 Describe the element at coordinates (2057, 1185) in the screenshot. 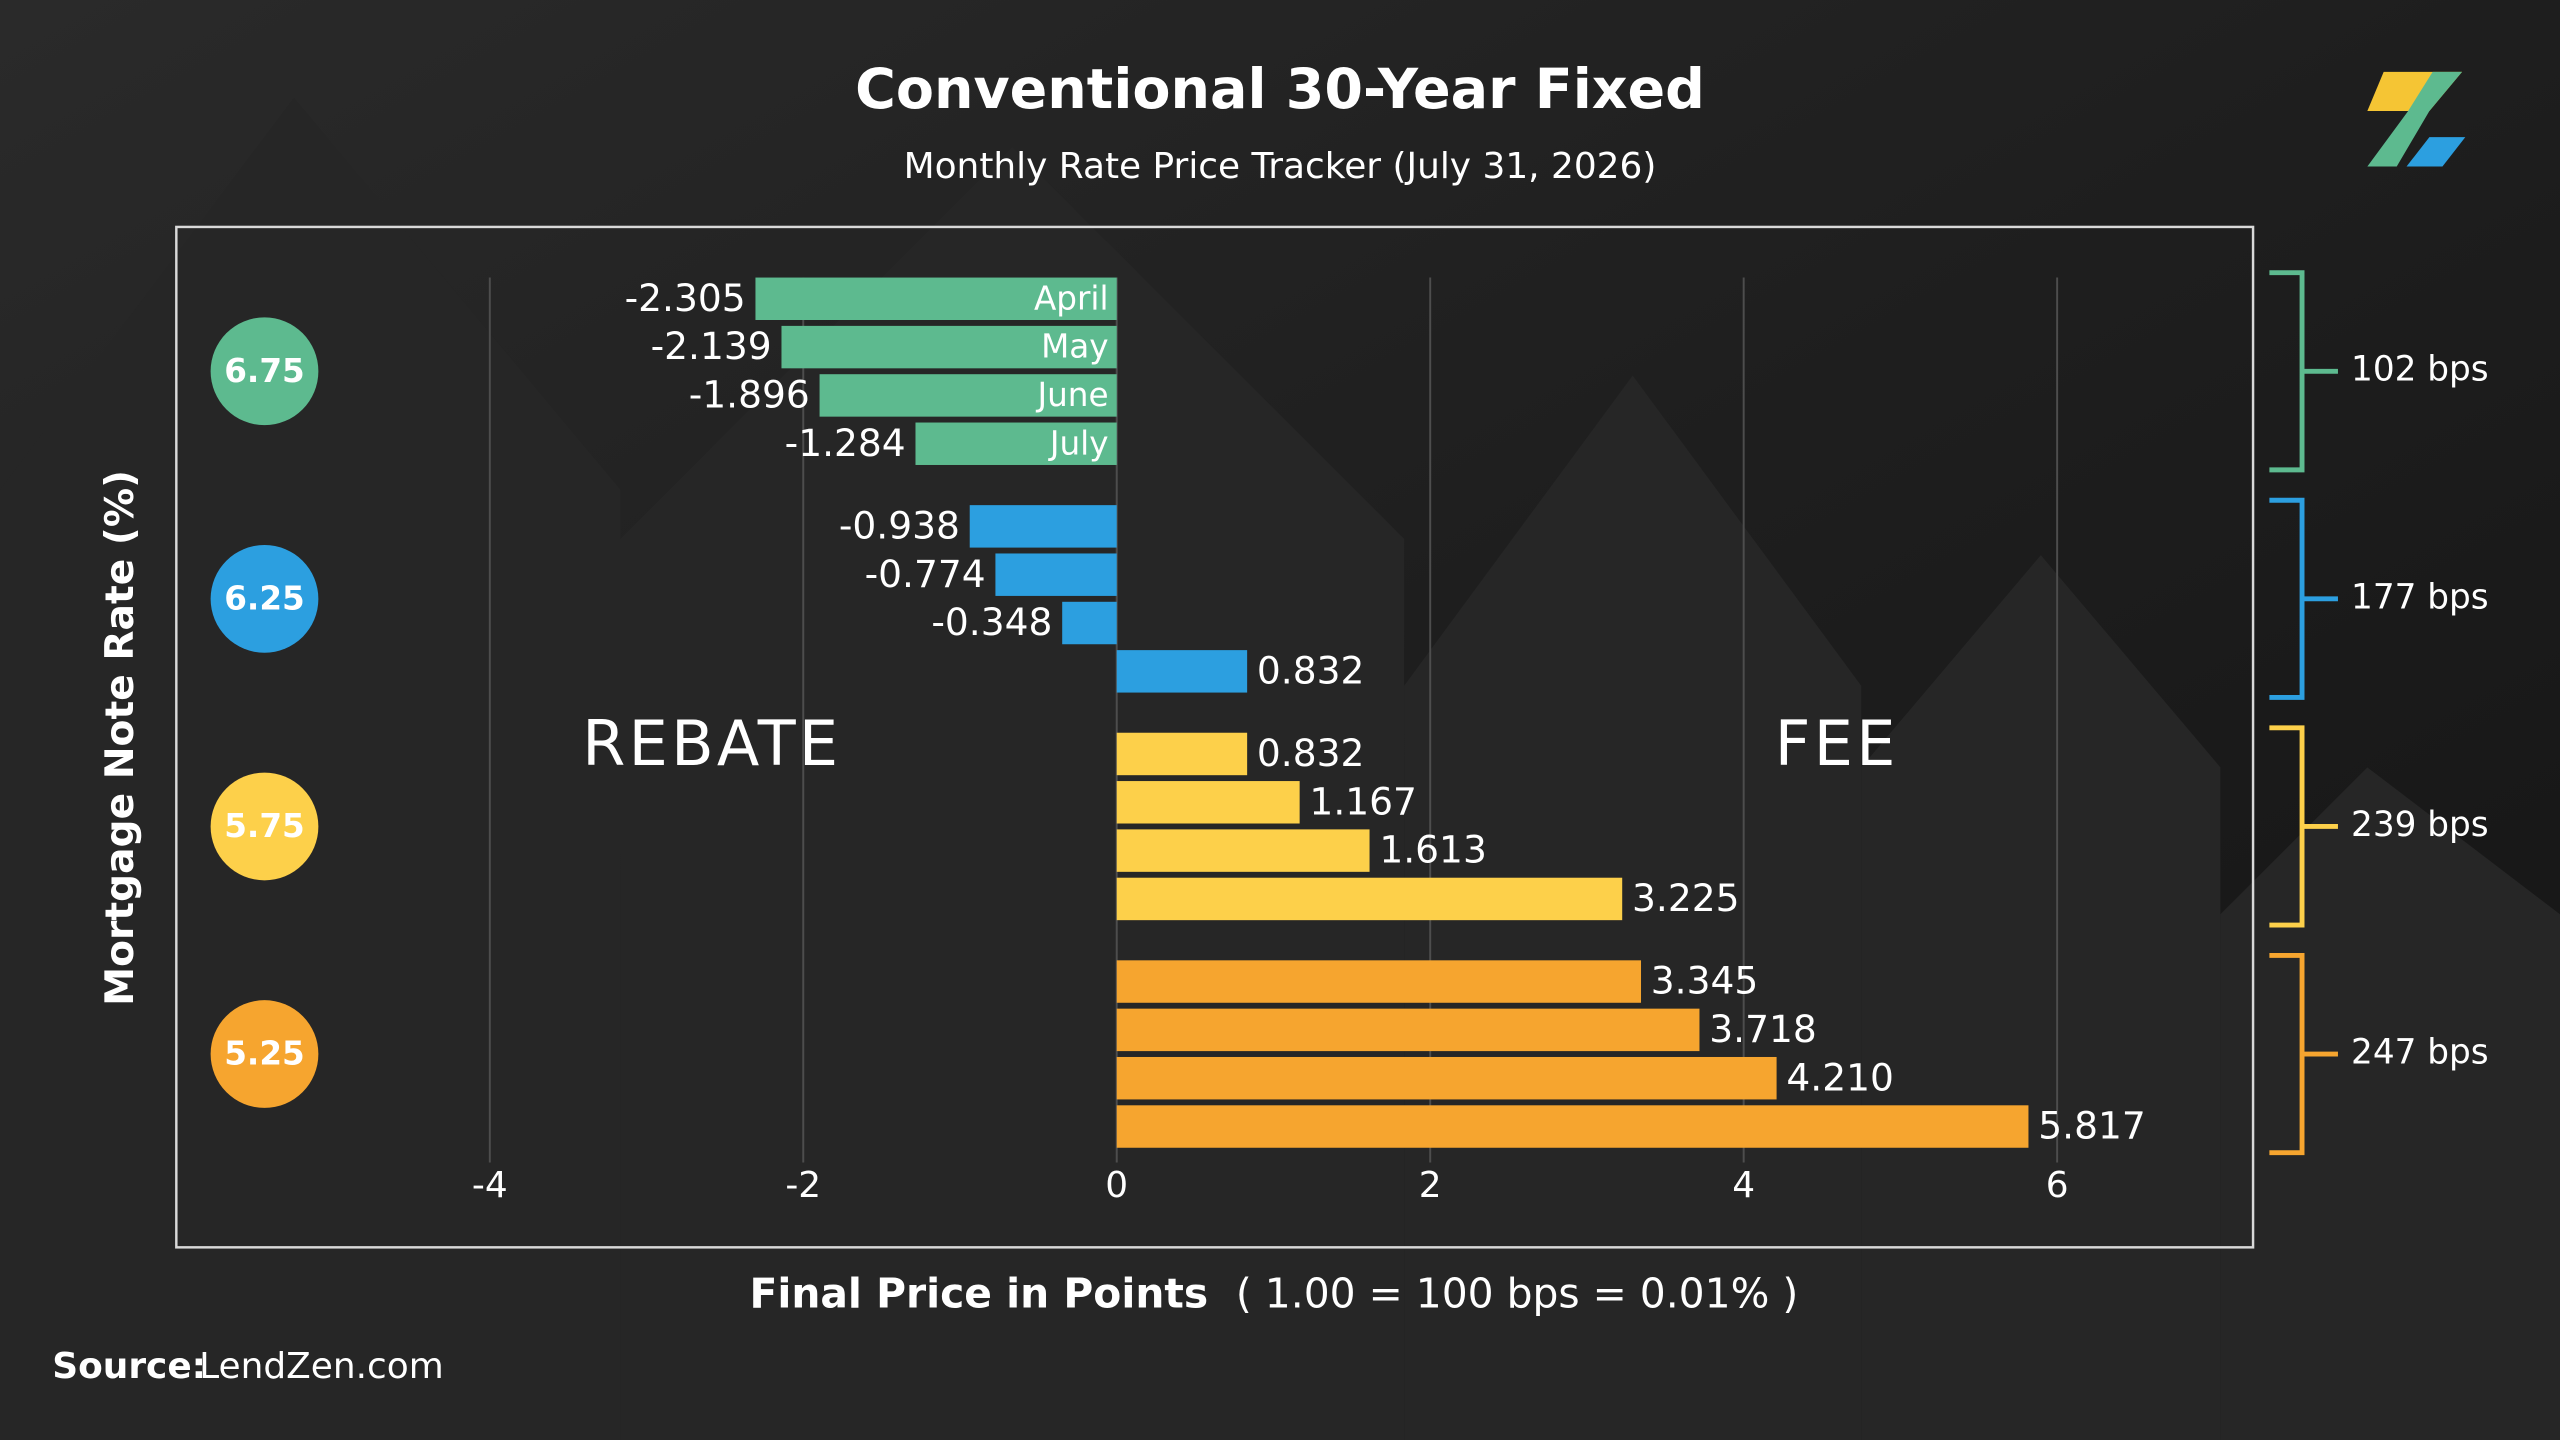

I see `x-tick-label: 6` at that location.